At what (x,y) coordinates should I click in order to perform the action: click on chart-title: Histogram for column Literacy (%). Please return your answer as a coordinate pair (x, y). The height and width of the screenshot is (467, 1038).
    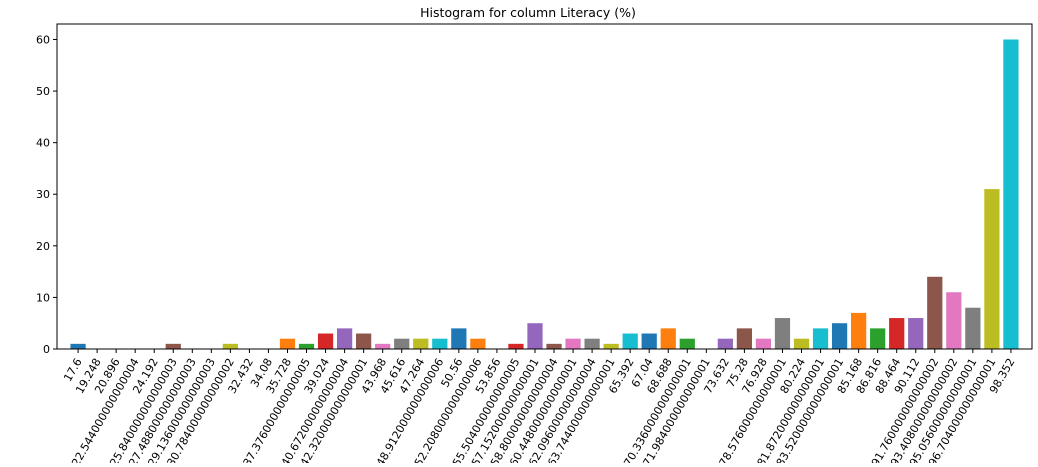
    Looking at the image, I should click on (528, 12).